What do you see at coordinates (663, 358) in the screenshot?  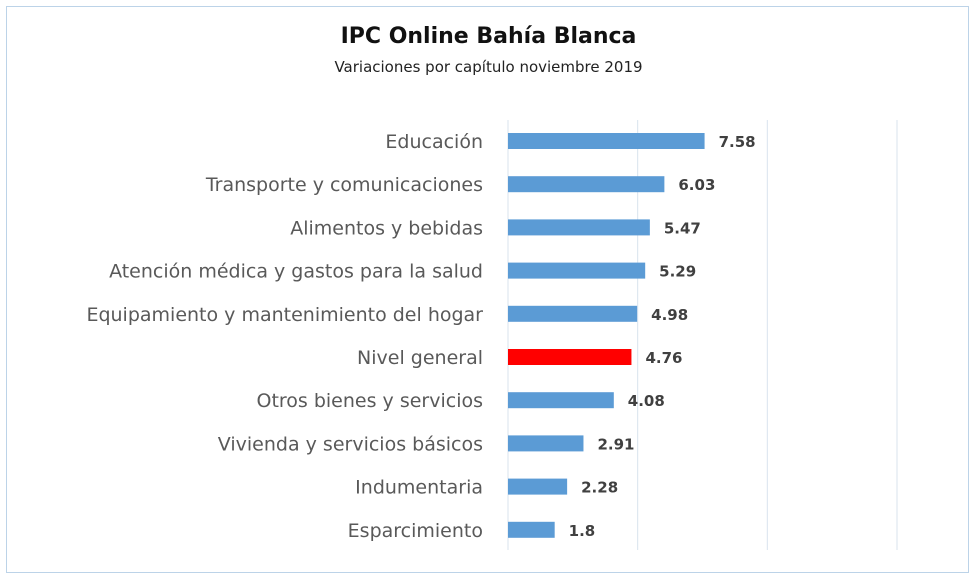 I see `value-label: 4.76` at bounding box center [663, 358].